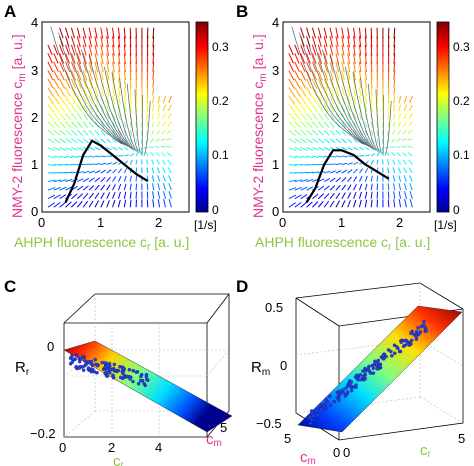 This screenshot has height=466, width=474. Describe the element at coordinates (346, 452) in the screenshot. I see `panel-d-xtick-0: 0` at that location.